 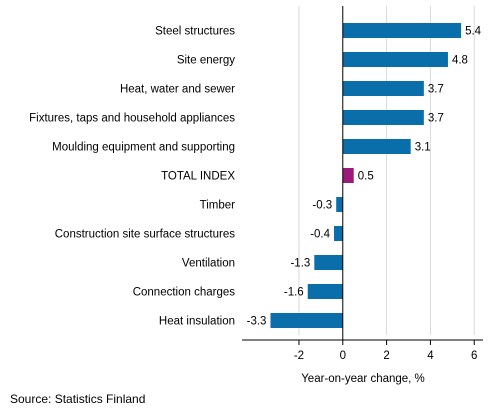 I want to click on value-label: 3.1, so click(x=423, y=148).